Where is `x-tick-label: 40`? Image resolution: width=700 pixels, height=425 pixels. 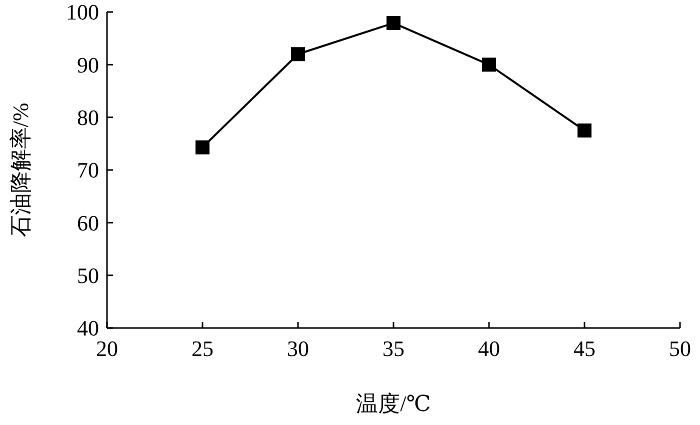 x-tick-label: 40 is located at coordinates (489, 348).